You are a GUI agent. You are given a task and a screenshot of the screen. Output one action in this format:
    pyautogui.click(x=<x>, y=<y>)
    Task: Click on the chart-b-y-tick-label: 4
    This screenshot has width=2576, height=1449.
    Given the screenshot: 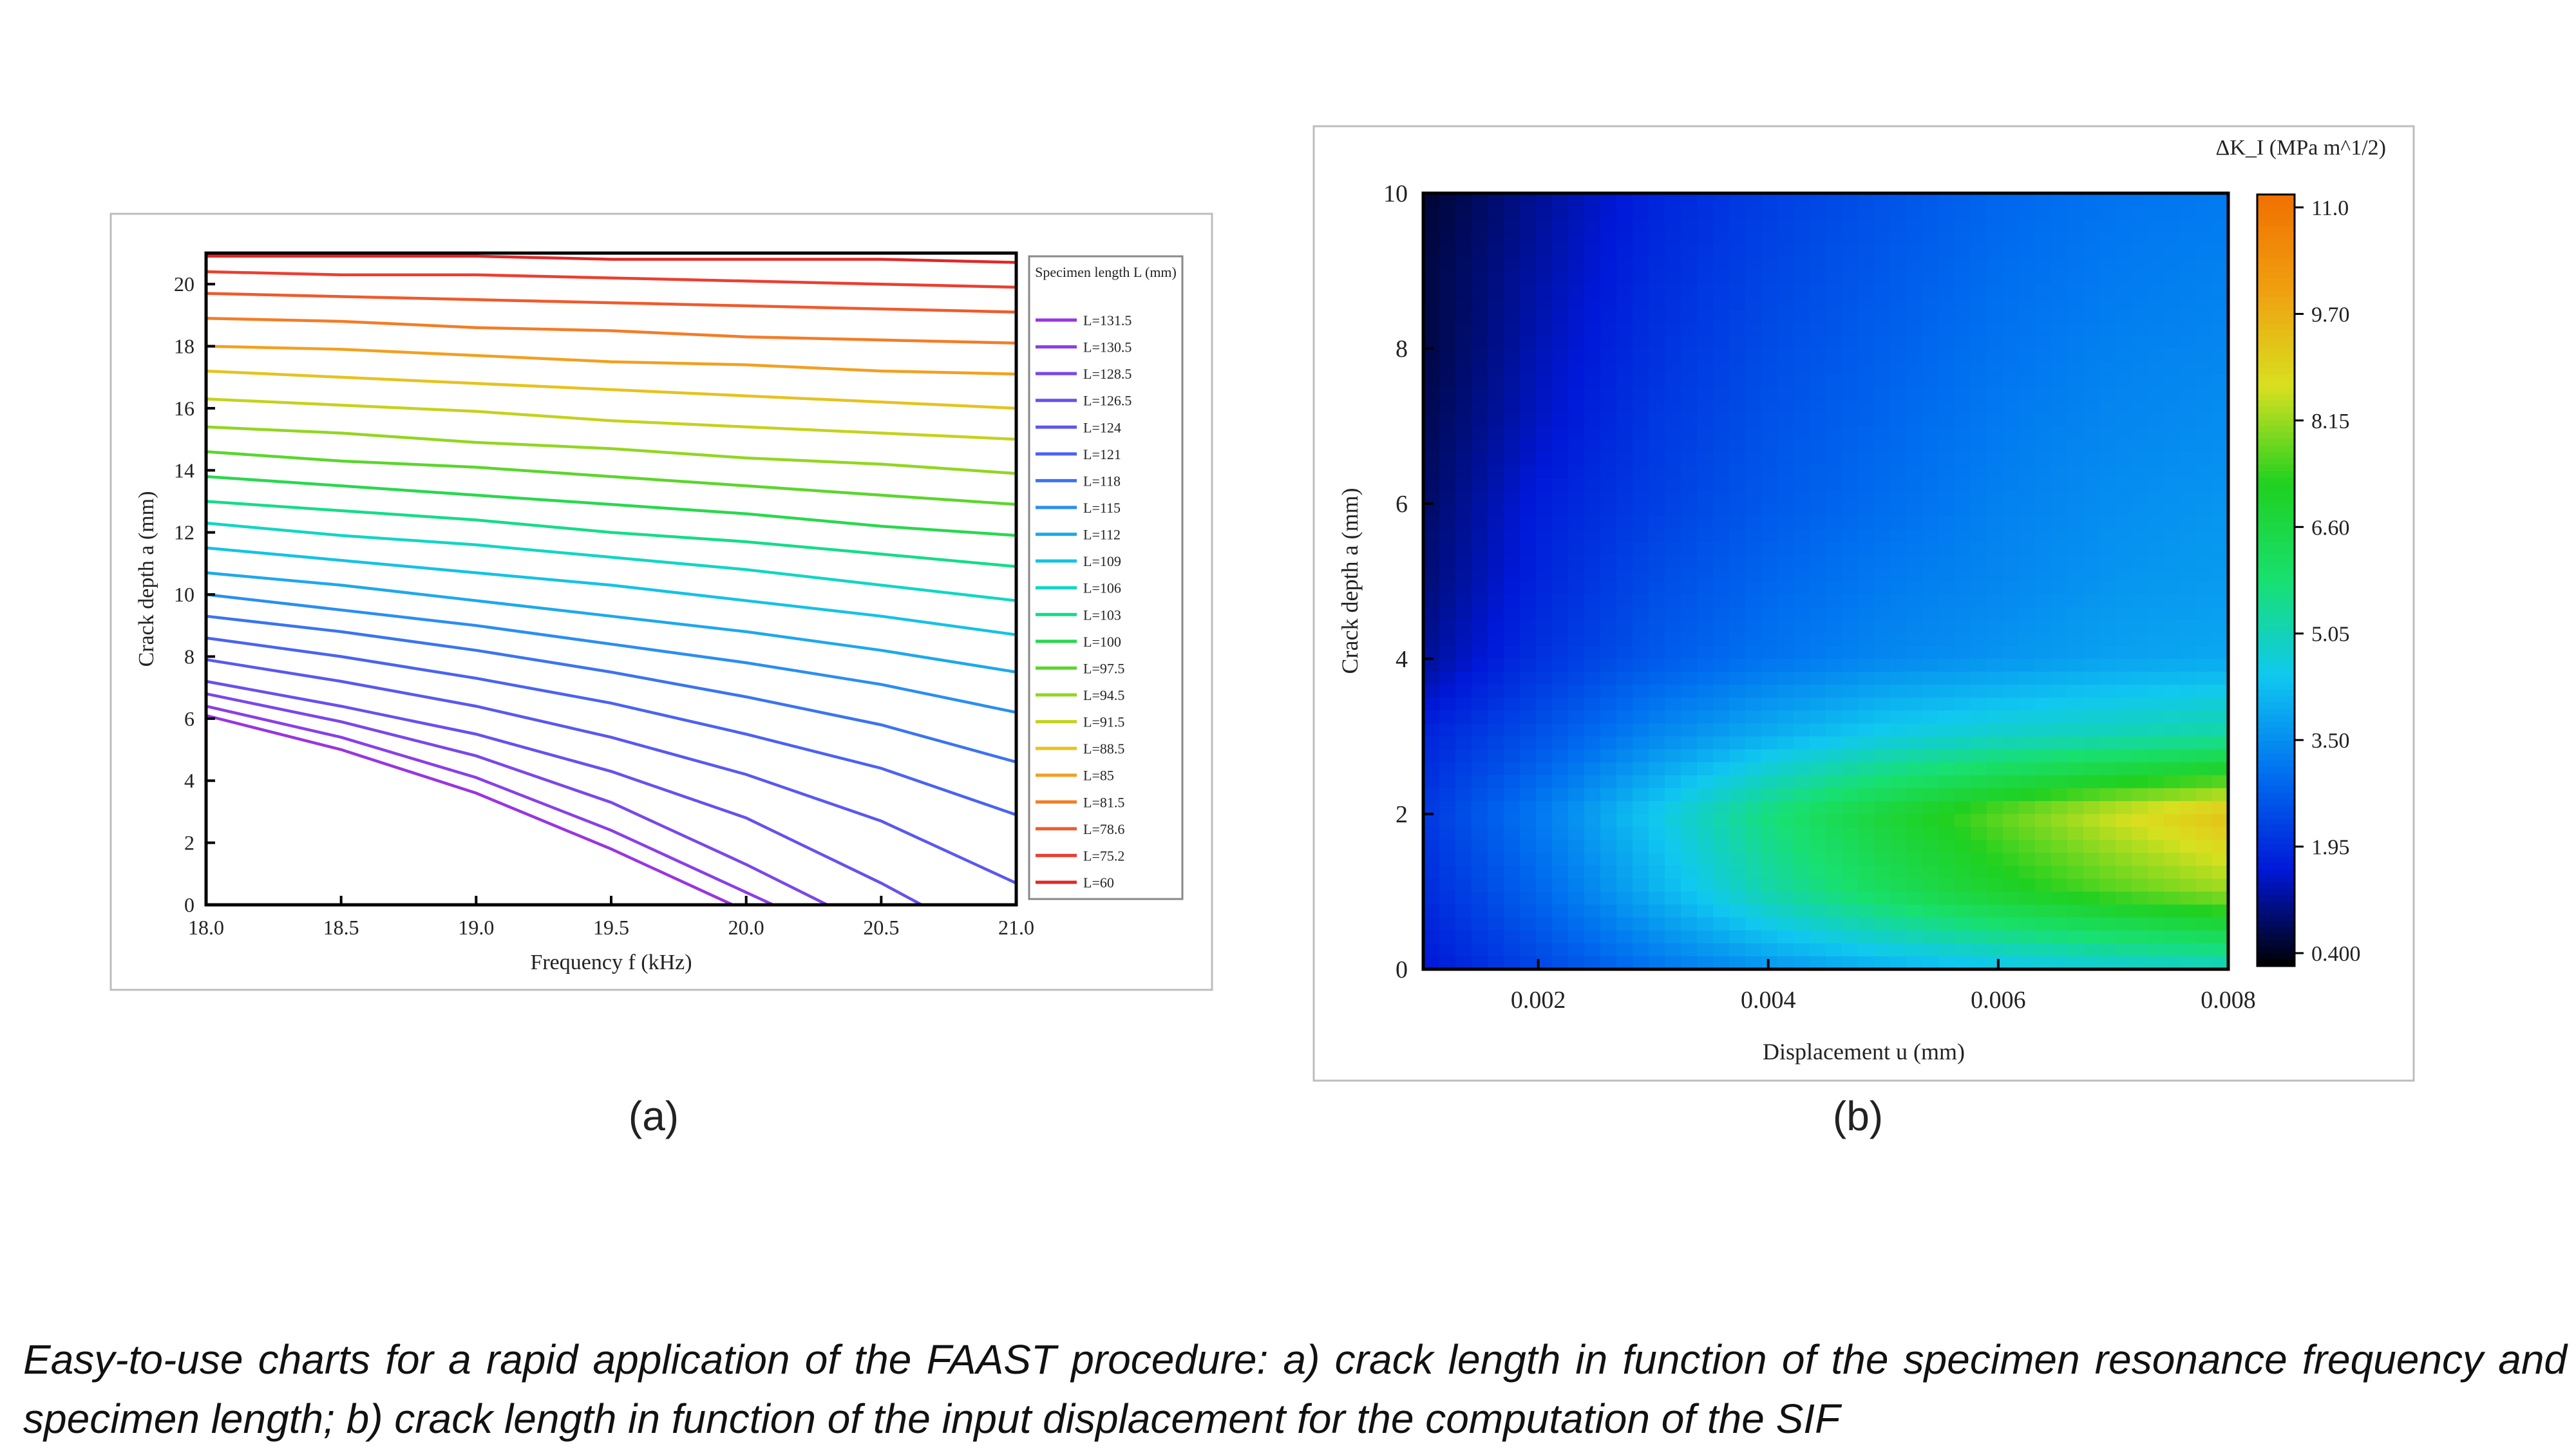 What is the action you would take?
    pyautogui.click(x=1402, y=659)
    